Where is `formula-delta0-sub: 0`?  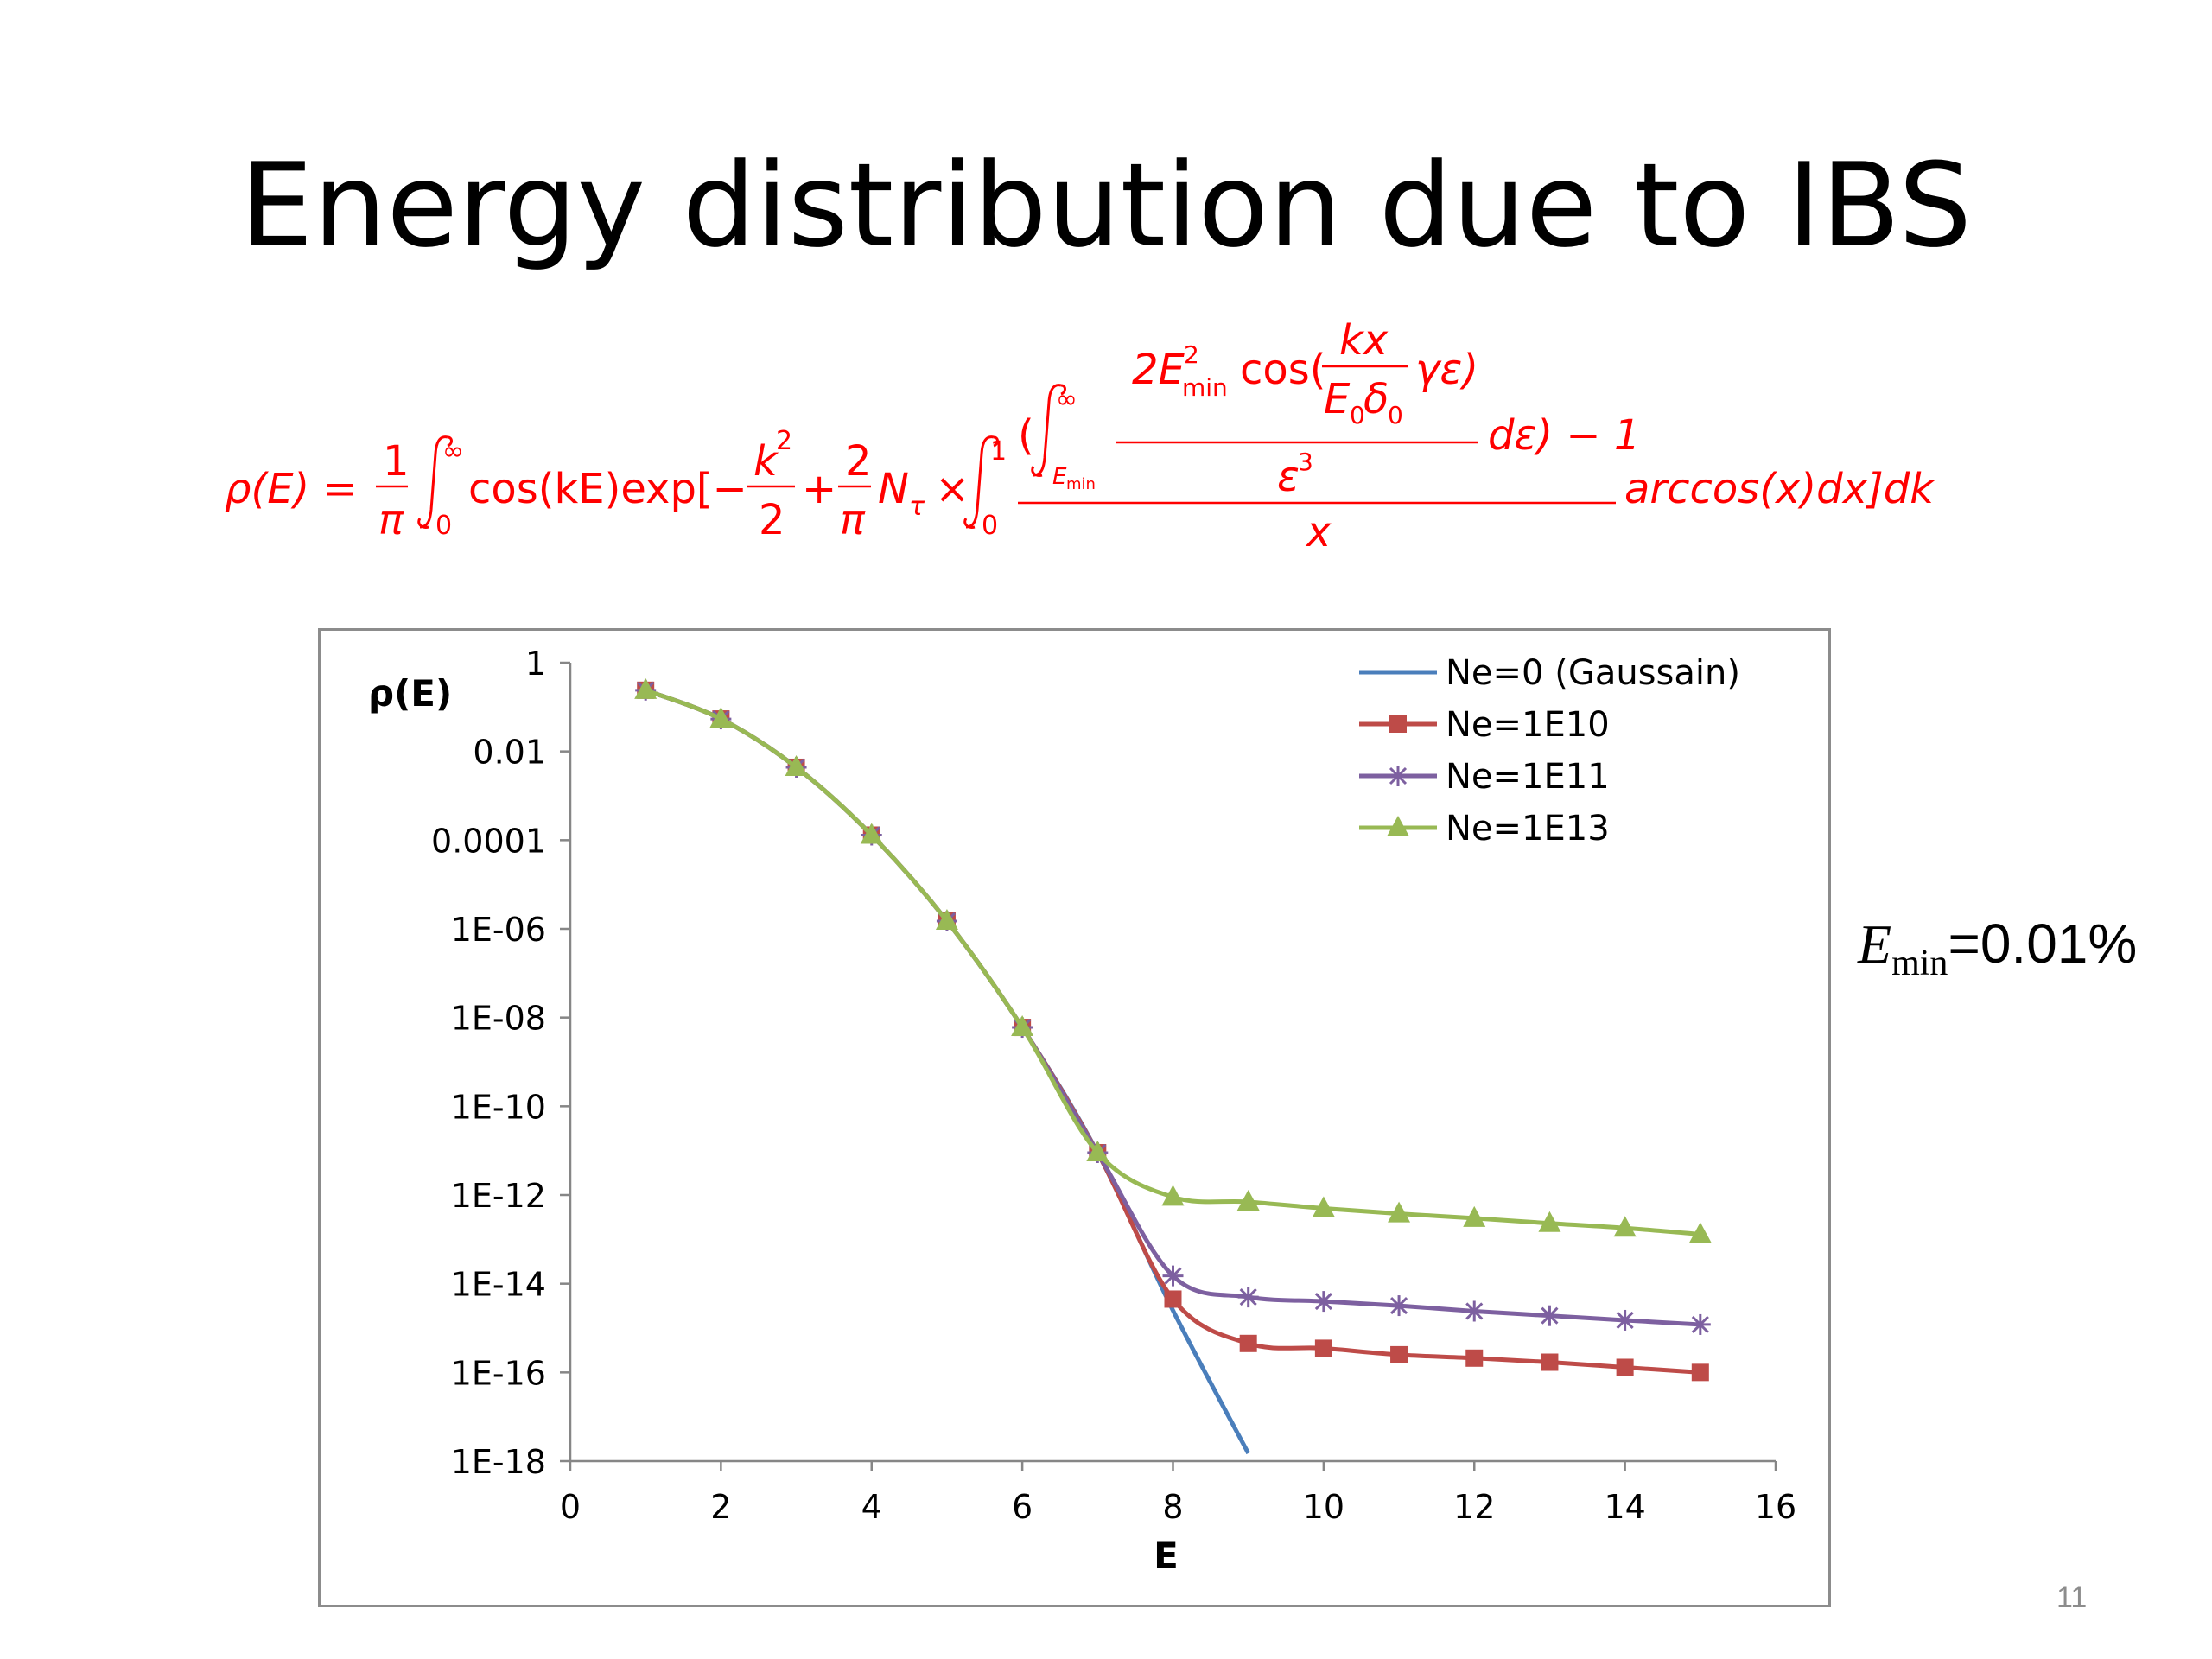 formula-delta0-sub: 0 is located at coordinates (1395, 415).